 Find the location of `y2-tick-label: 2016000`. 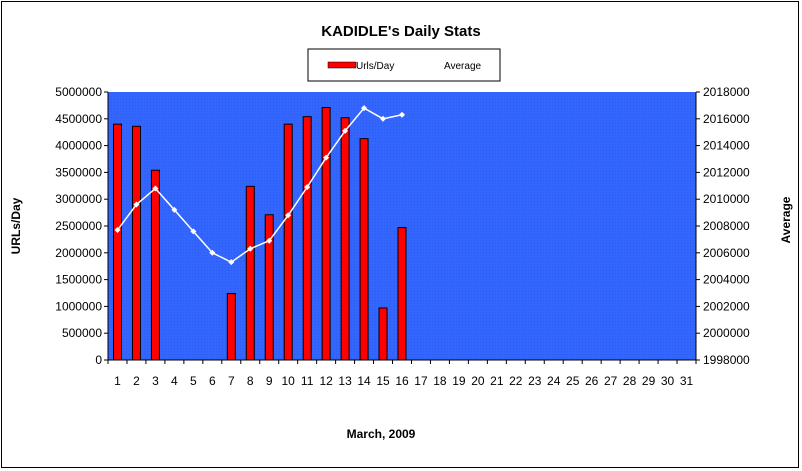

y2-tick-label: 2016000 is located at coordinates (726, 119).